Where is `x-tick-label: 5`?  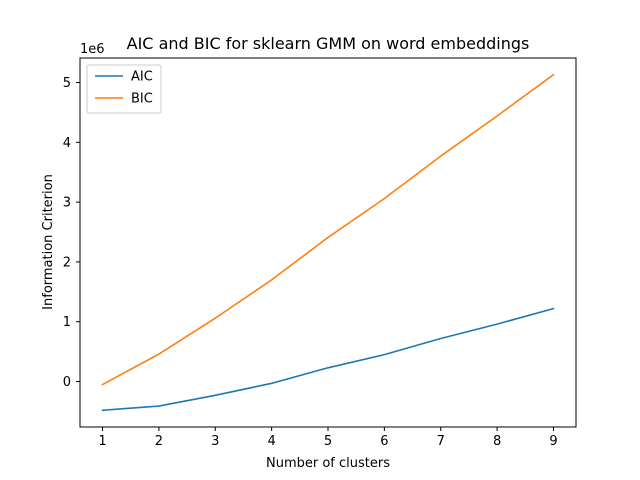 x-tick-label: 5 is located at coordinates (328, 441).